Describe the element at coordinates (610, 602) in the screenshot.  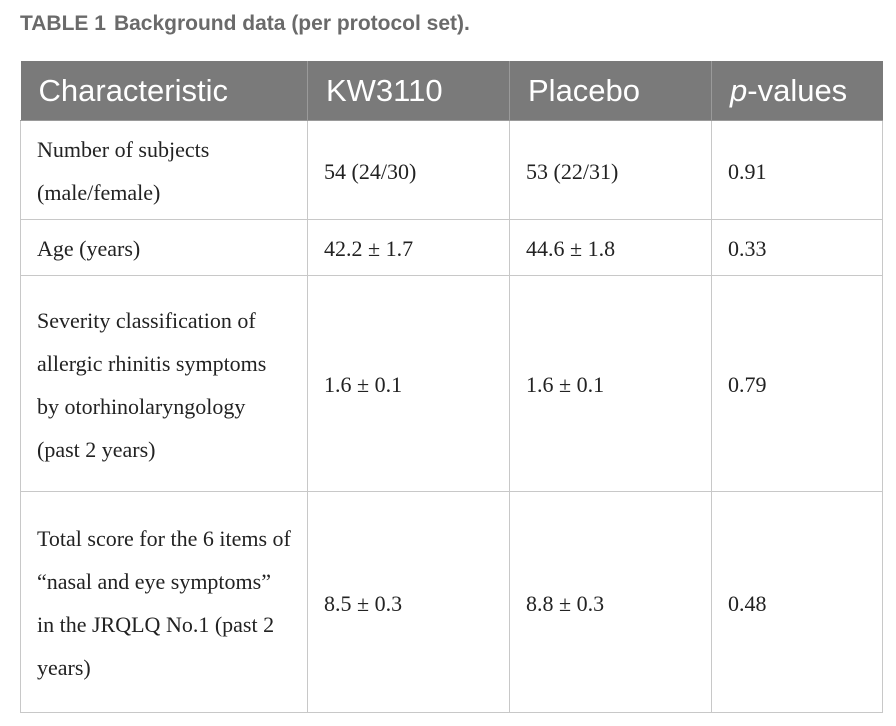
I see `cell-placebo: 8.8 ± 0.3` at that location.